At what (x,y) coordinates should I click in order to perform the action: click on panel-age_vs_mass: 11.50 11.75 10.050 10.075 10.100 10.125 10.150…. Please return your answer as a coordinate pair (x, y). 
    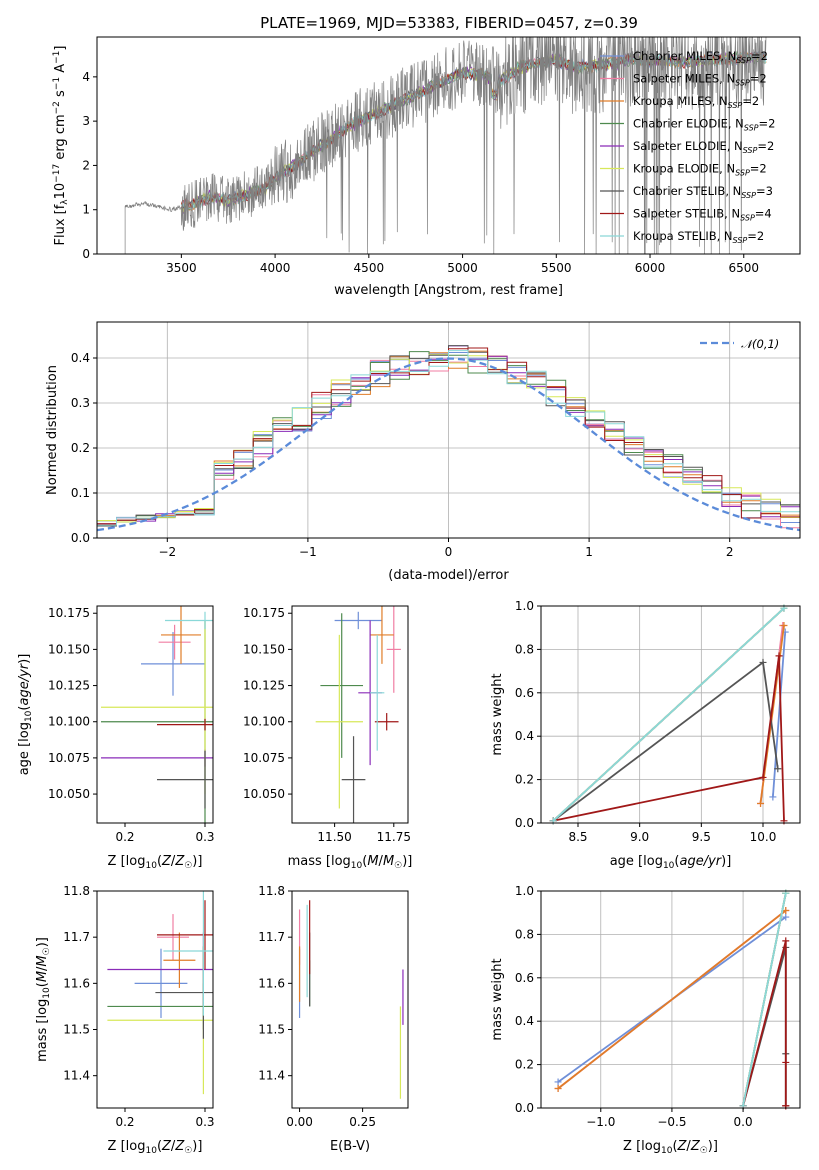
    Looking at the image, I should click on (327, 738).